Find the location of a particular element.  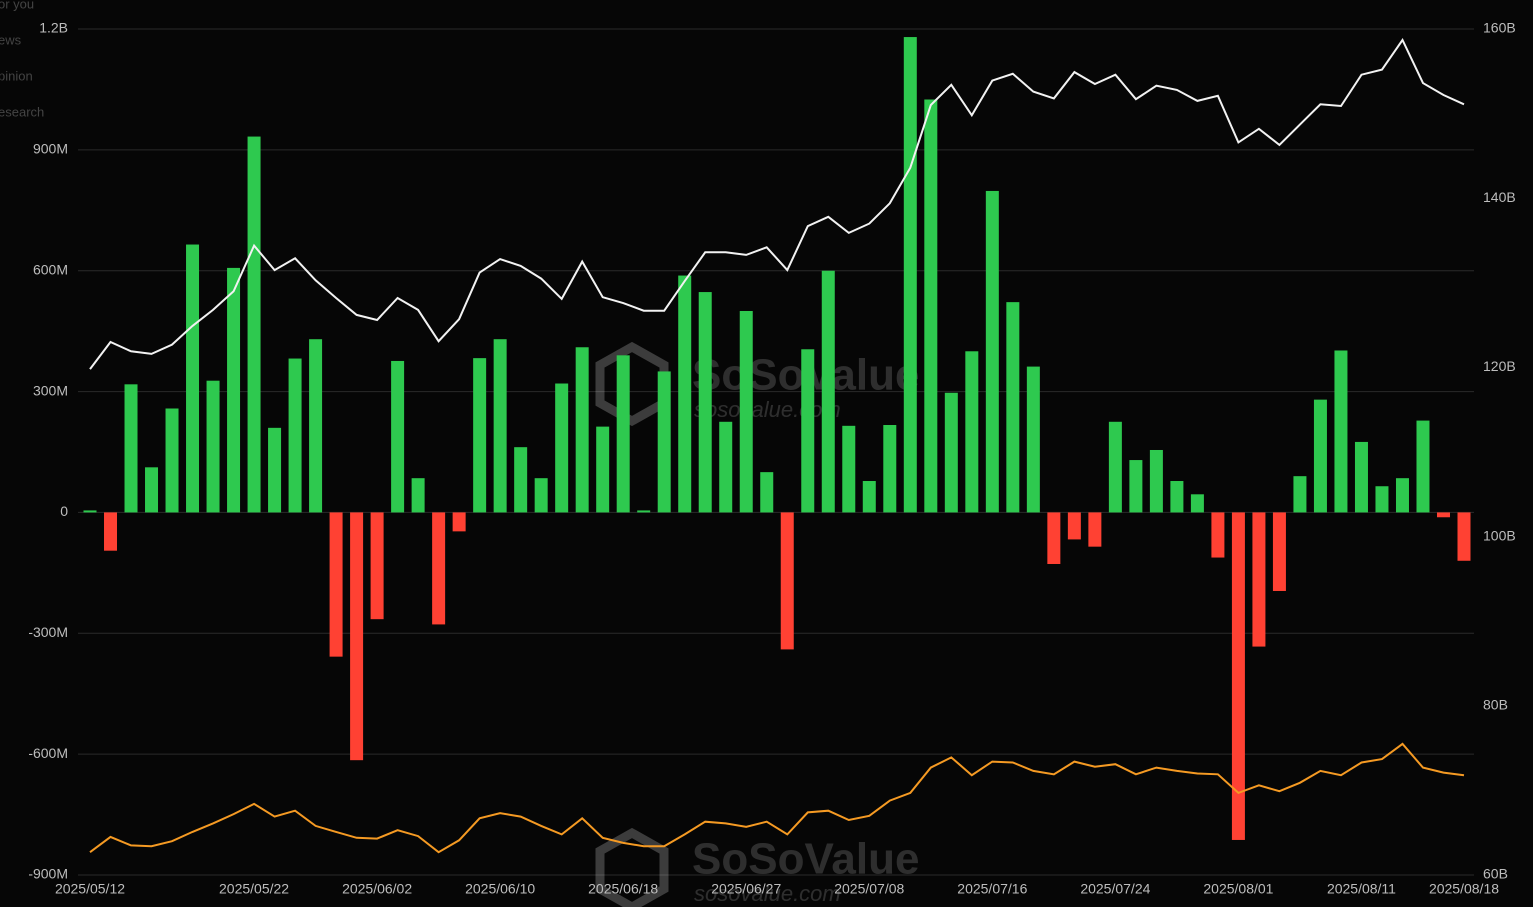

x-tick-label: 2025/08/11 is located at coordinates (1361, 889).